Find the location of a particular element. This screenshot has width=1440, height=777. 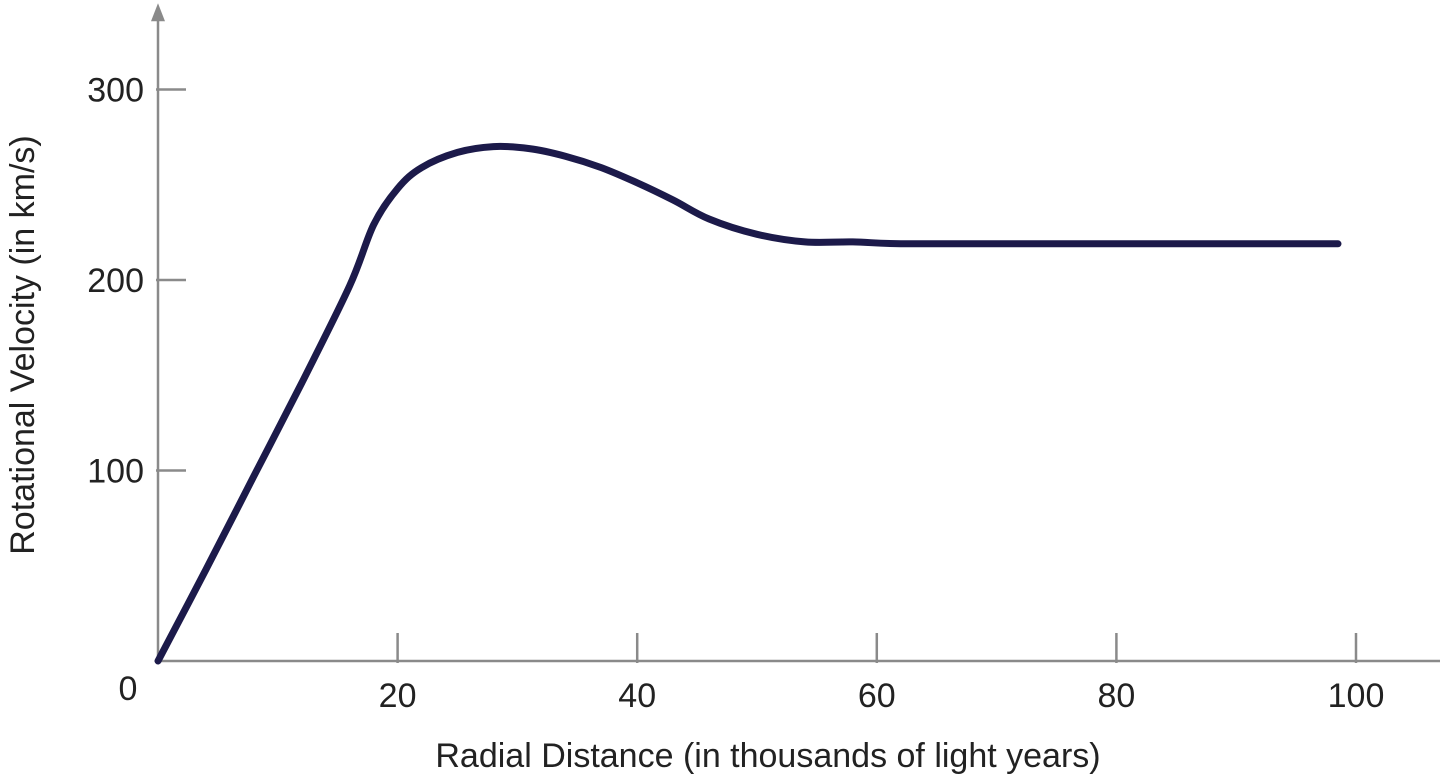

x-tick-label: 60 is located at coordinates (877, 696).